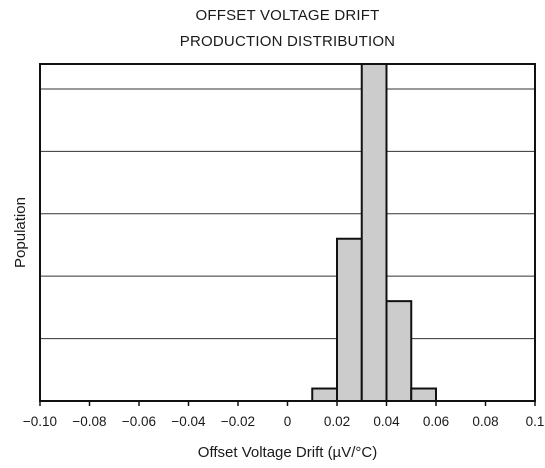  I want to click on chart-title-line-2: PRODUCTION DISTRIBUTION, so click(287, 41).